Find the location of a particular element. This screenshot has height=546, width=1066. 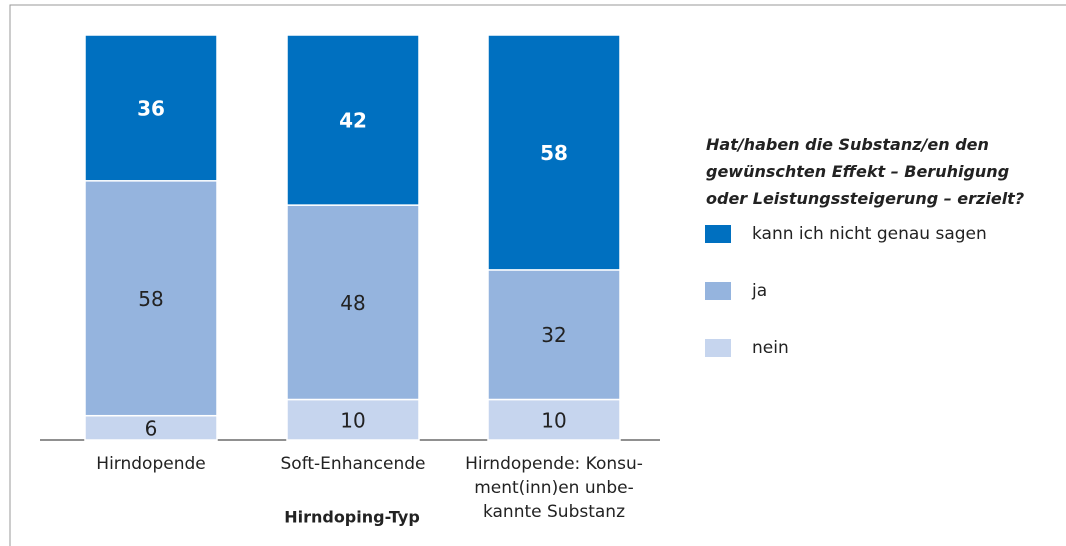

data-label: 42 is located at coordinates (353, 121).